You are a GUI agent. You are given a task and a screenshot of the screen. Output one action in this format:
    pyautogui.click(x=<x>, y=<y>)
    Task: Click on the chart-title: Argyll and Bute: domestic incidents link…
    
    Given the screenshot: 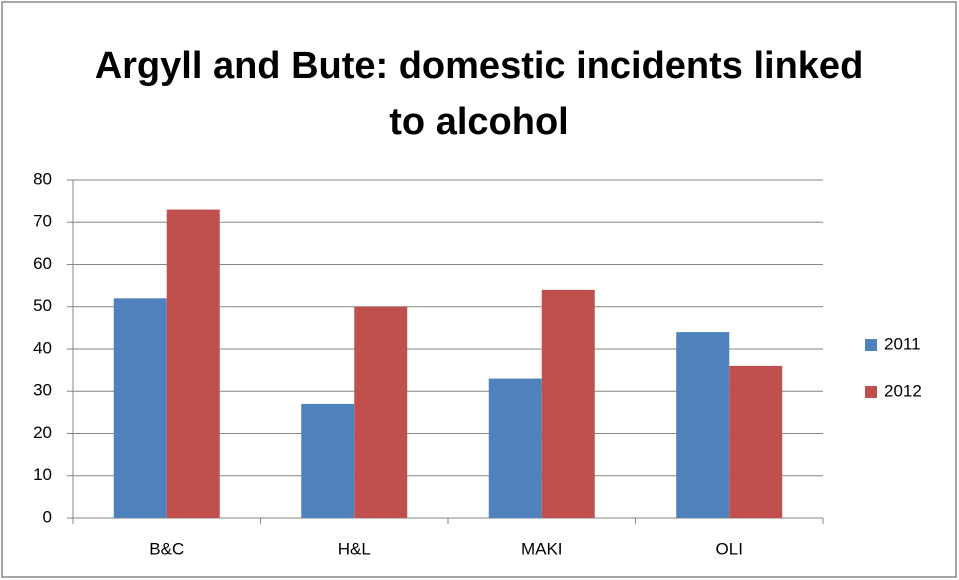 What is the action you would take?
    pyautogui.click(x=479, y=94)
    